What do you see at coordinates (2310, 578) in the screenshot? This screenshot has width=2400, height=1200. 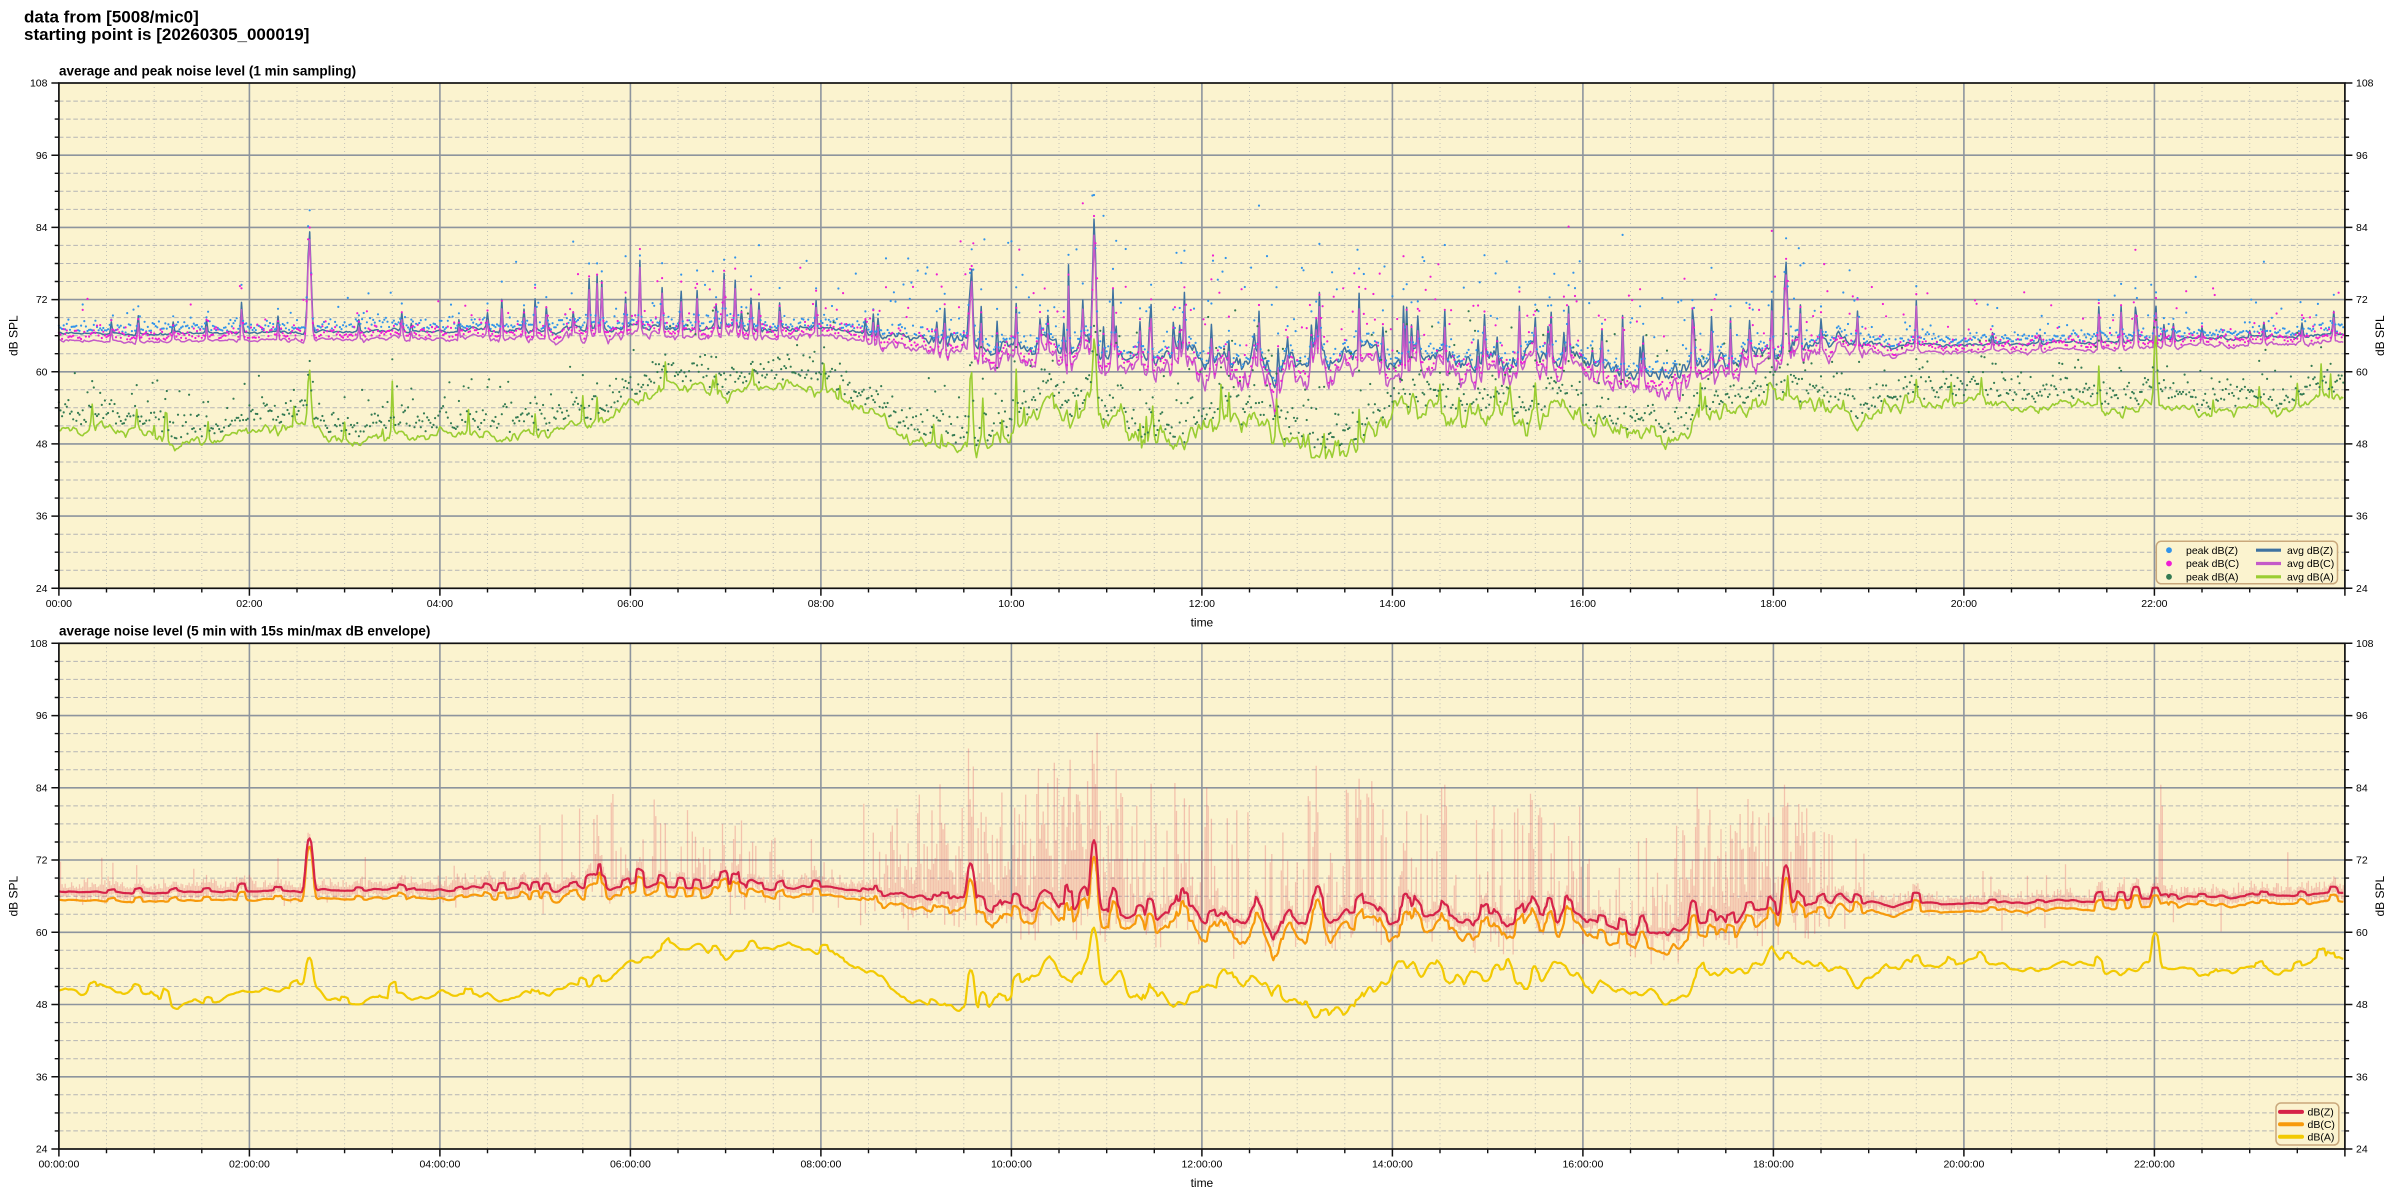 I see `svg-text: avg dB(A)` at bounding box center [2310, 578].